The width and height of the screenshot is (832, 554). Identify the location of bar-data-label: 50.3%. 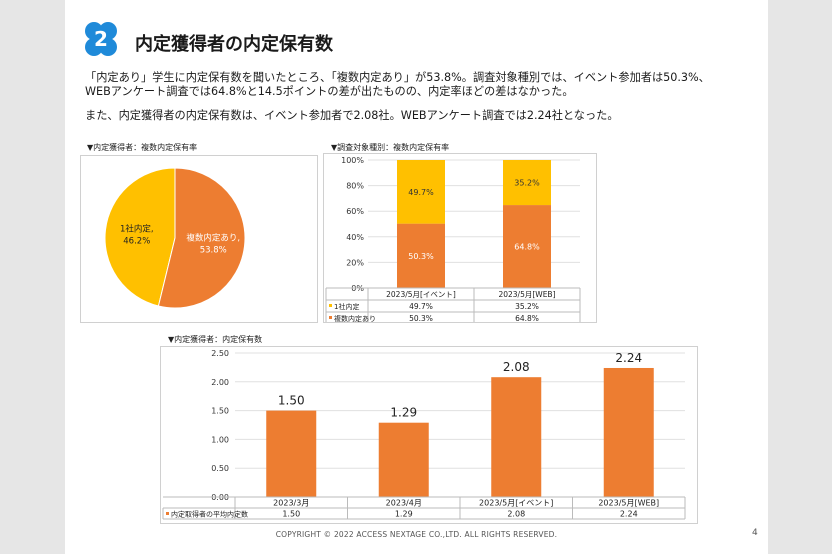
(421, 256).